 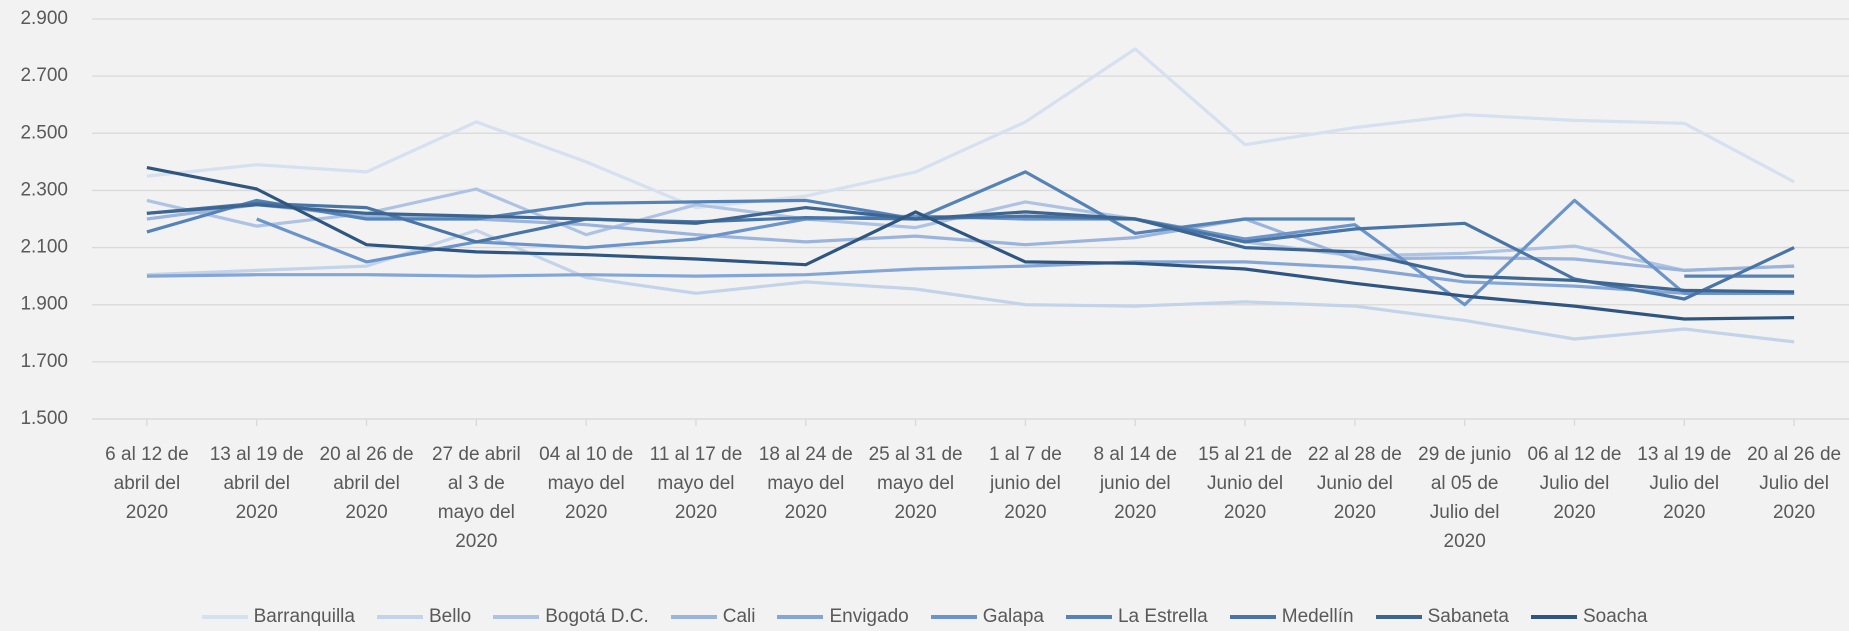 What do you see at coordinates (586, 483) in the screenshot?
I see `x-tick-label: 04 al 10 de mayo del 2020` at bounding box center [586, 483].